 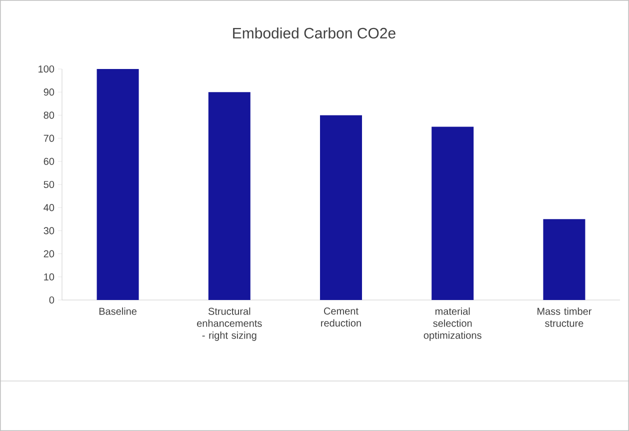 I want to click on x-tick-label: Cement reduction, so click(x=341, y=317).